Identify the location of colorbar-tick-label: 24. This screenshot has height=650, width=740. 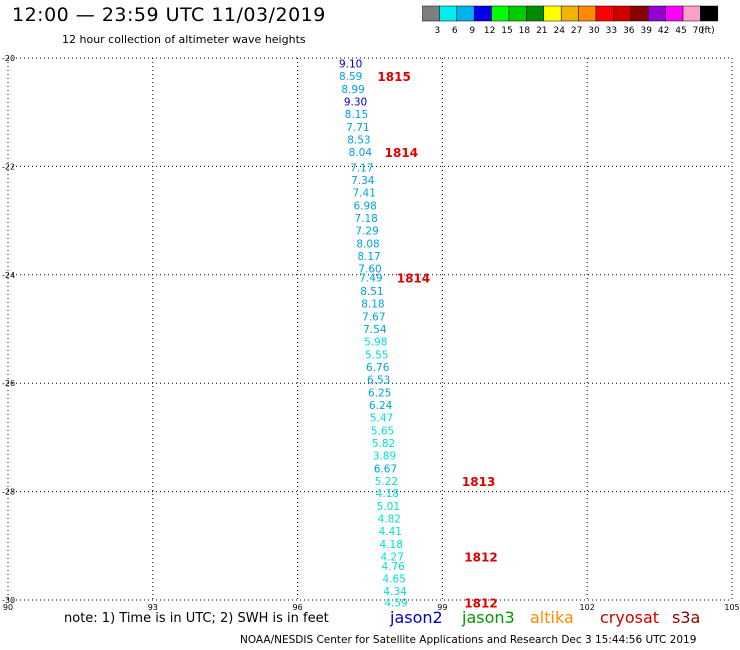
(559, 30).